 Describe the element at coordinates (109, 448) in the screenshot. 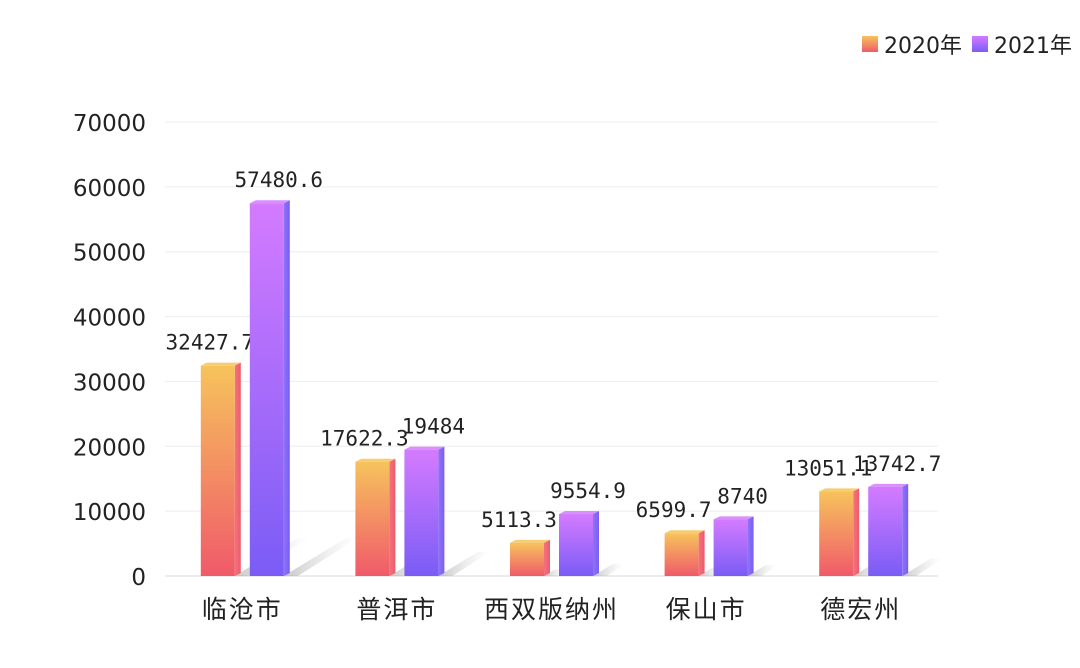

I see `y-tick-label: 20000` at that location.